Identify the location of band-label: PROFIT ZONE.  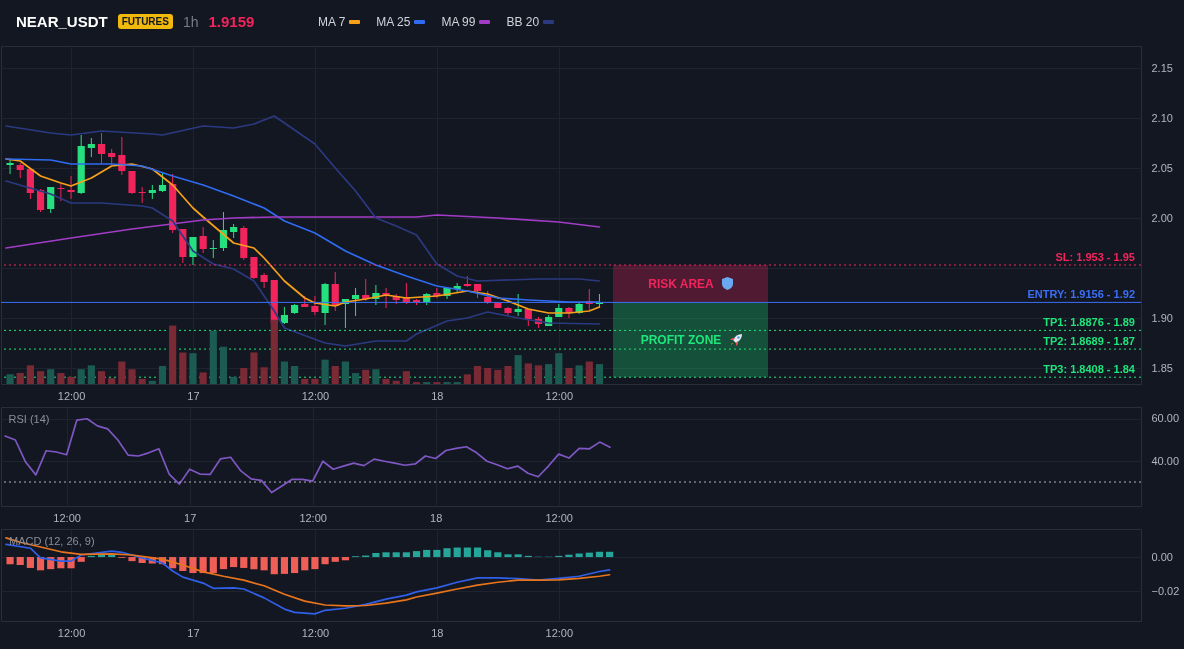
(681, 339).